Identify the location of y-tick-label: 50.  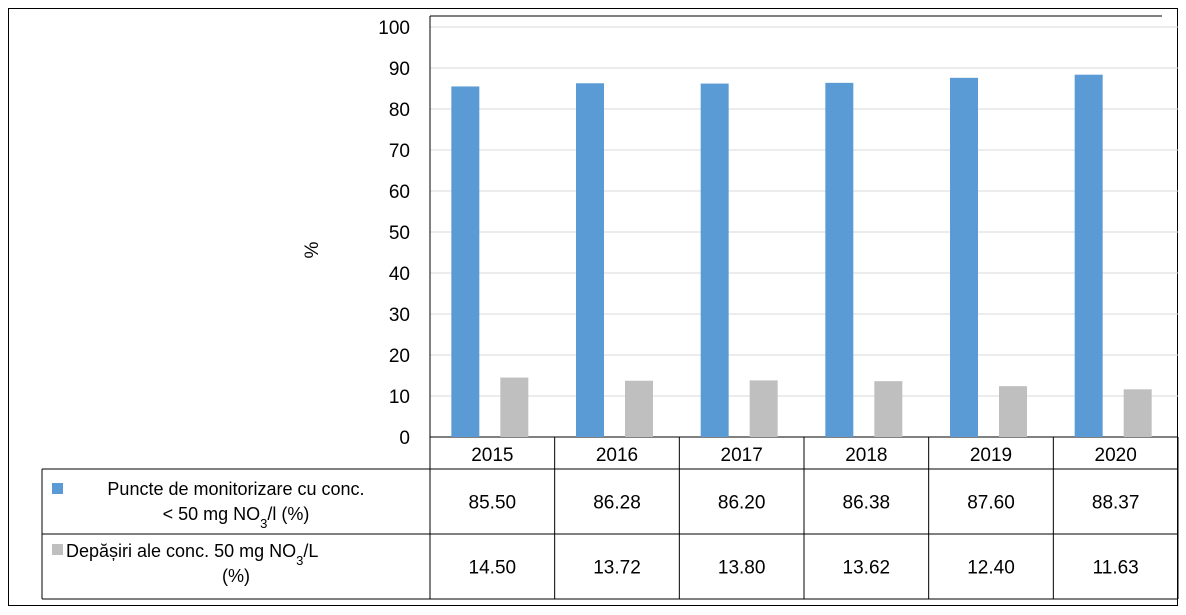
(399, 233).